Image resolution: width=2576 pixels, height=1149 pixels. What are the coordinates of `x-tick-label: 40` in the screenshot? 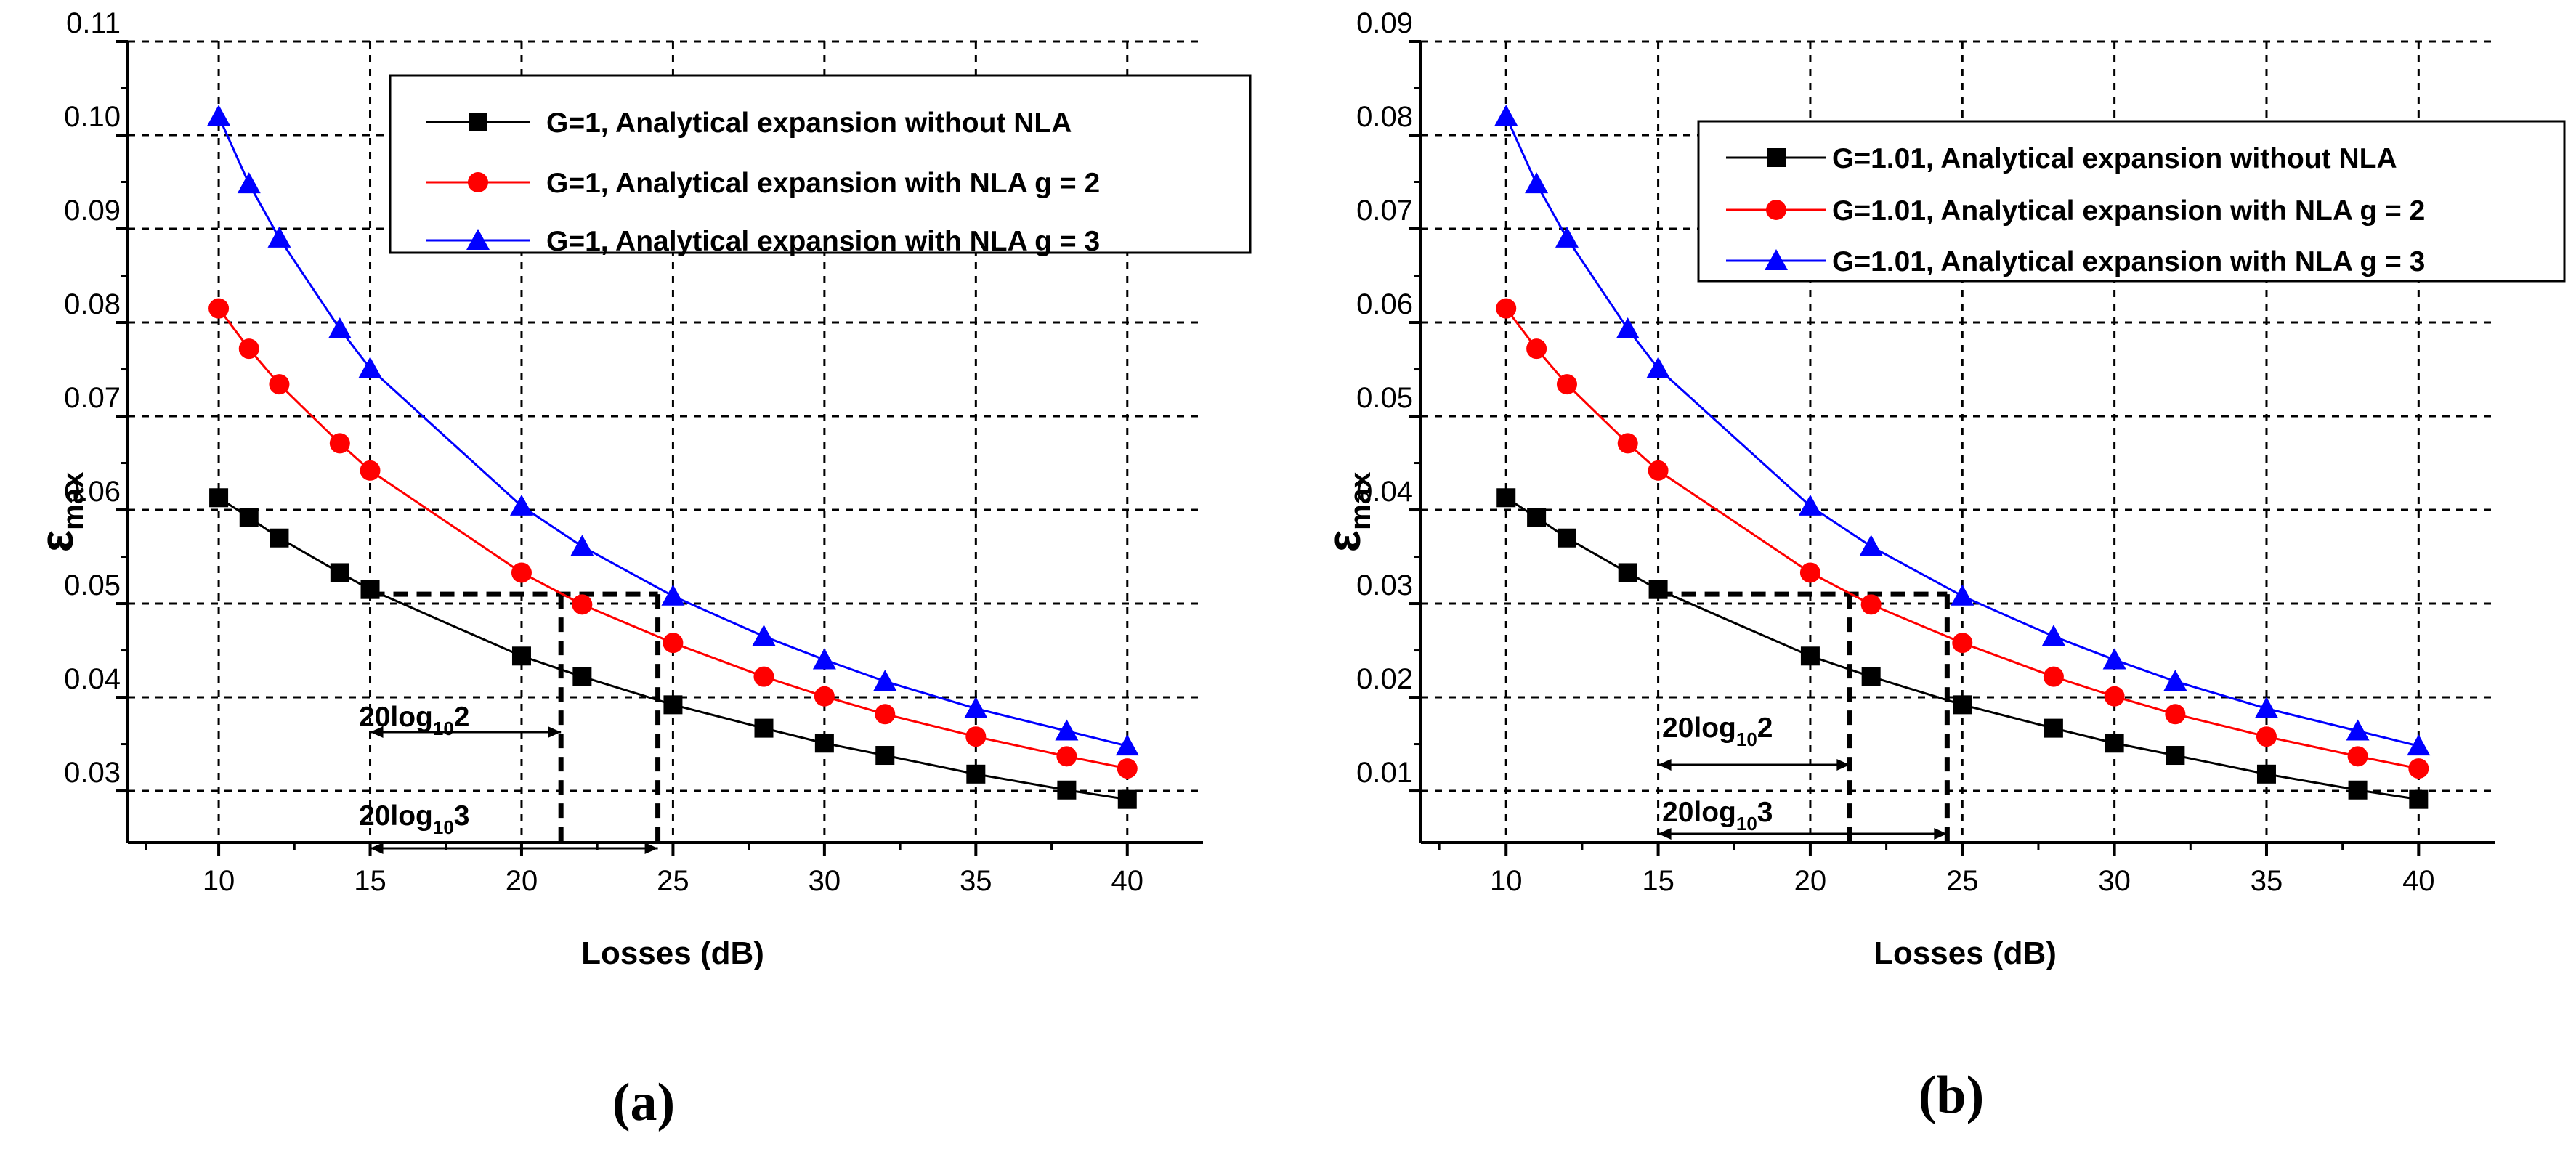 It's located at (2418, 881).